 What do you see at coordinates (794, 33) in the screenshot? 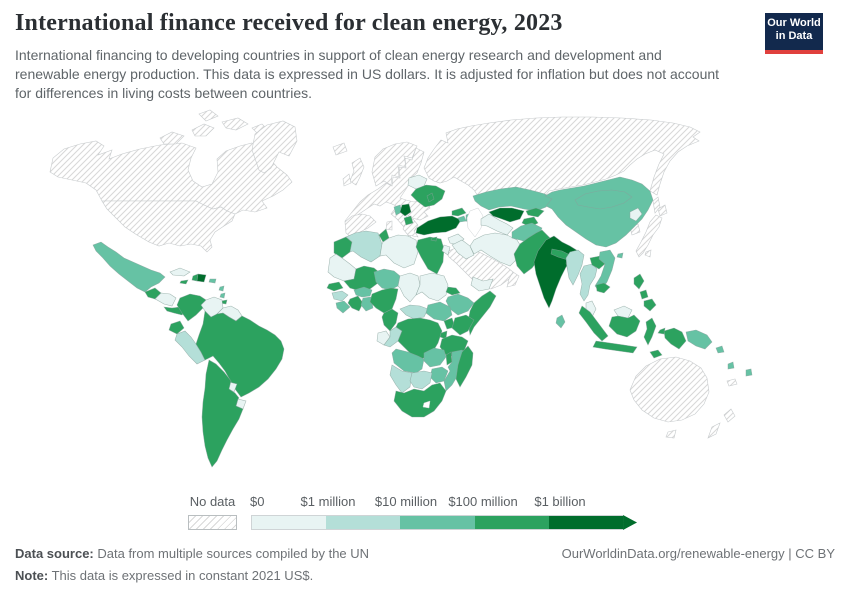
I see `owid-logo: Our World in Data` at bounding box center [794, 33].